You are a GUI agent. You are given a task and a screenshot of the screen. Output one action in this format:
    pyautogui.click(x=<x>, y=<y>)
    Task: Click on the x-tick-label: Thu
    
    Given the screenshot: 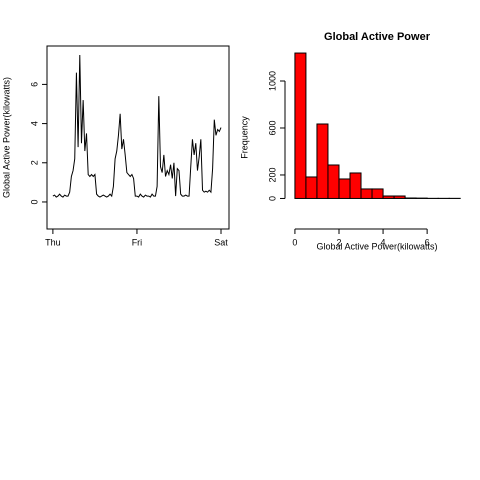 What is the action you would take?
    pyautogui.click(x=53, y=242)
    